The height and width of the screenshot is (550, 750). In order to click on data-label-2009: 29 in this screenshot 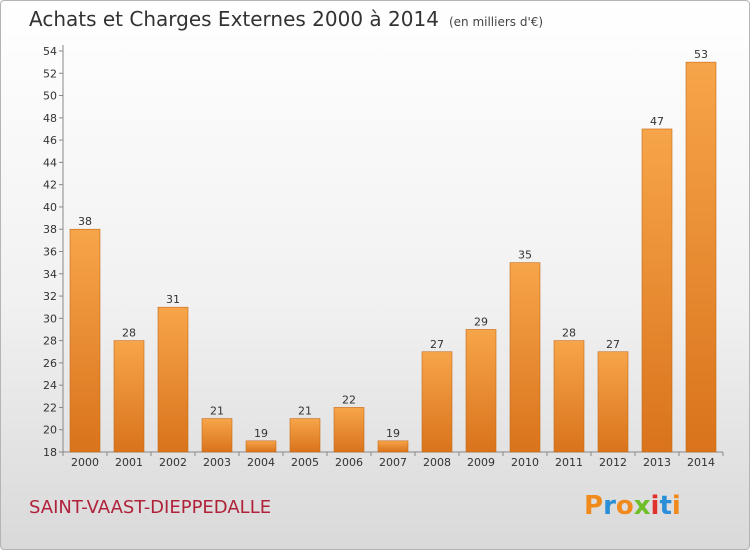, I will do `click(481, 321)`.